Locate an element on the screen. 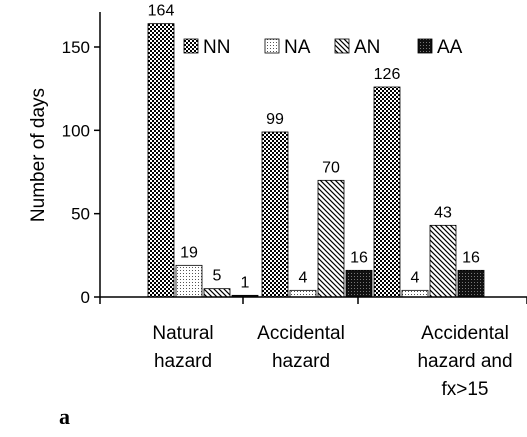 The height and width of the screenshot is (437, 527). legend-swatch-nn is located at coordinates (191, 46).